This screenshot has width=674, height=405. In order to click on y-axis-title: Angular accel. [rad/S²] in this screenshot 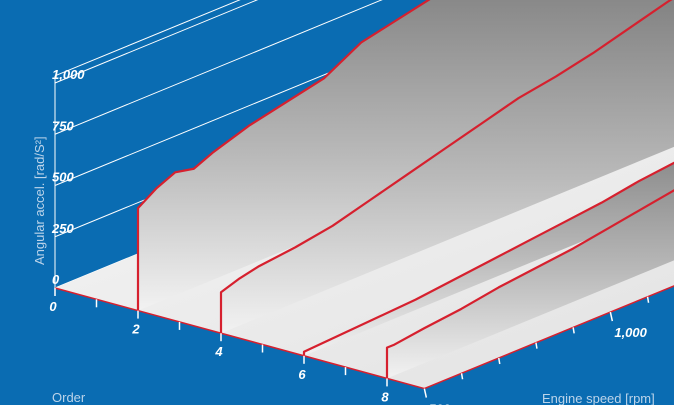, I will do `click(39, 200)`.